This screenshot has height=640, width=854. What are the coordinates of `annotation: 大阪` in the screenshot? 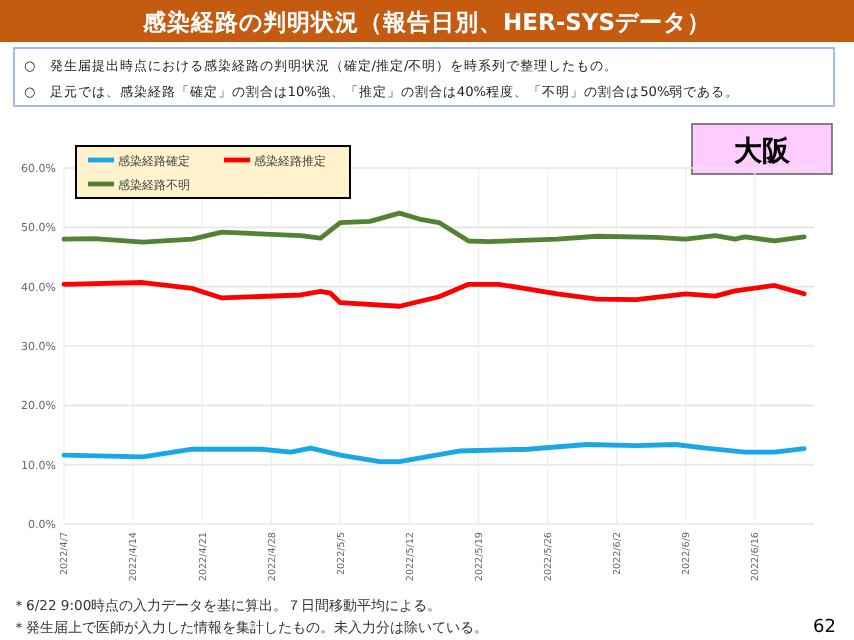 It's located at (763, 152).